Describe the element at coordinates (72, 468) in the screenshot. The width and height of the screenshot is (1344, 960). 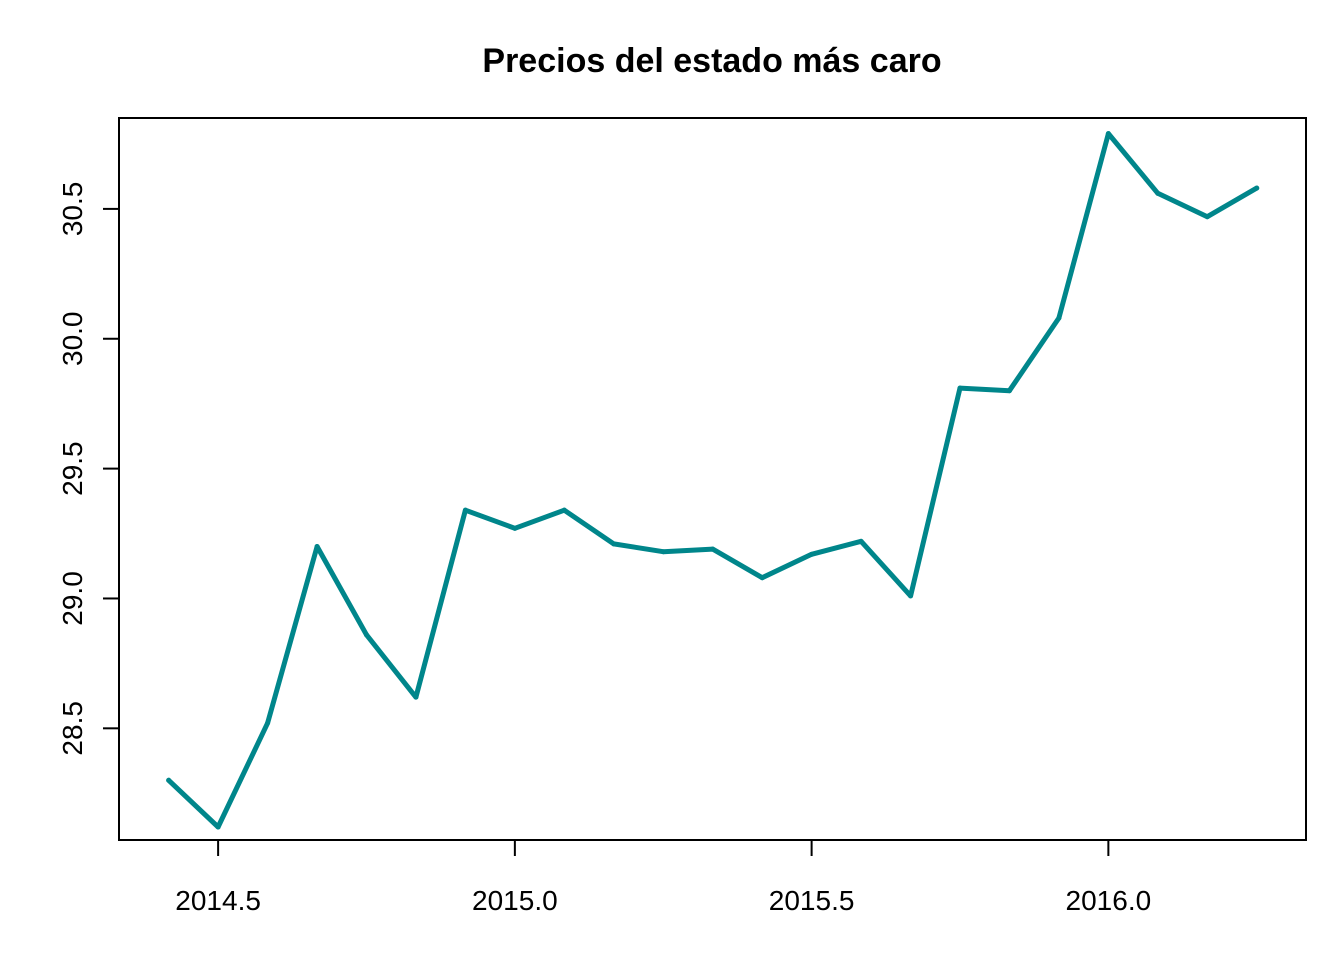
I see `y-tick-label: 29.5` at that location.